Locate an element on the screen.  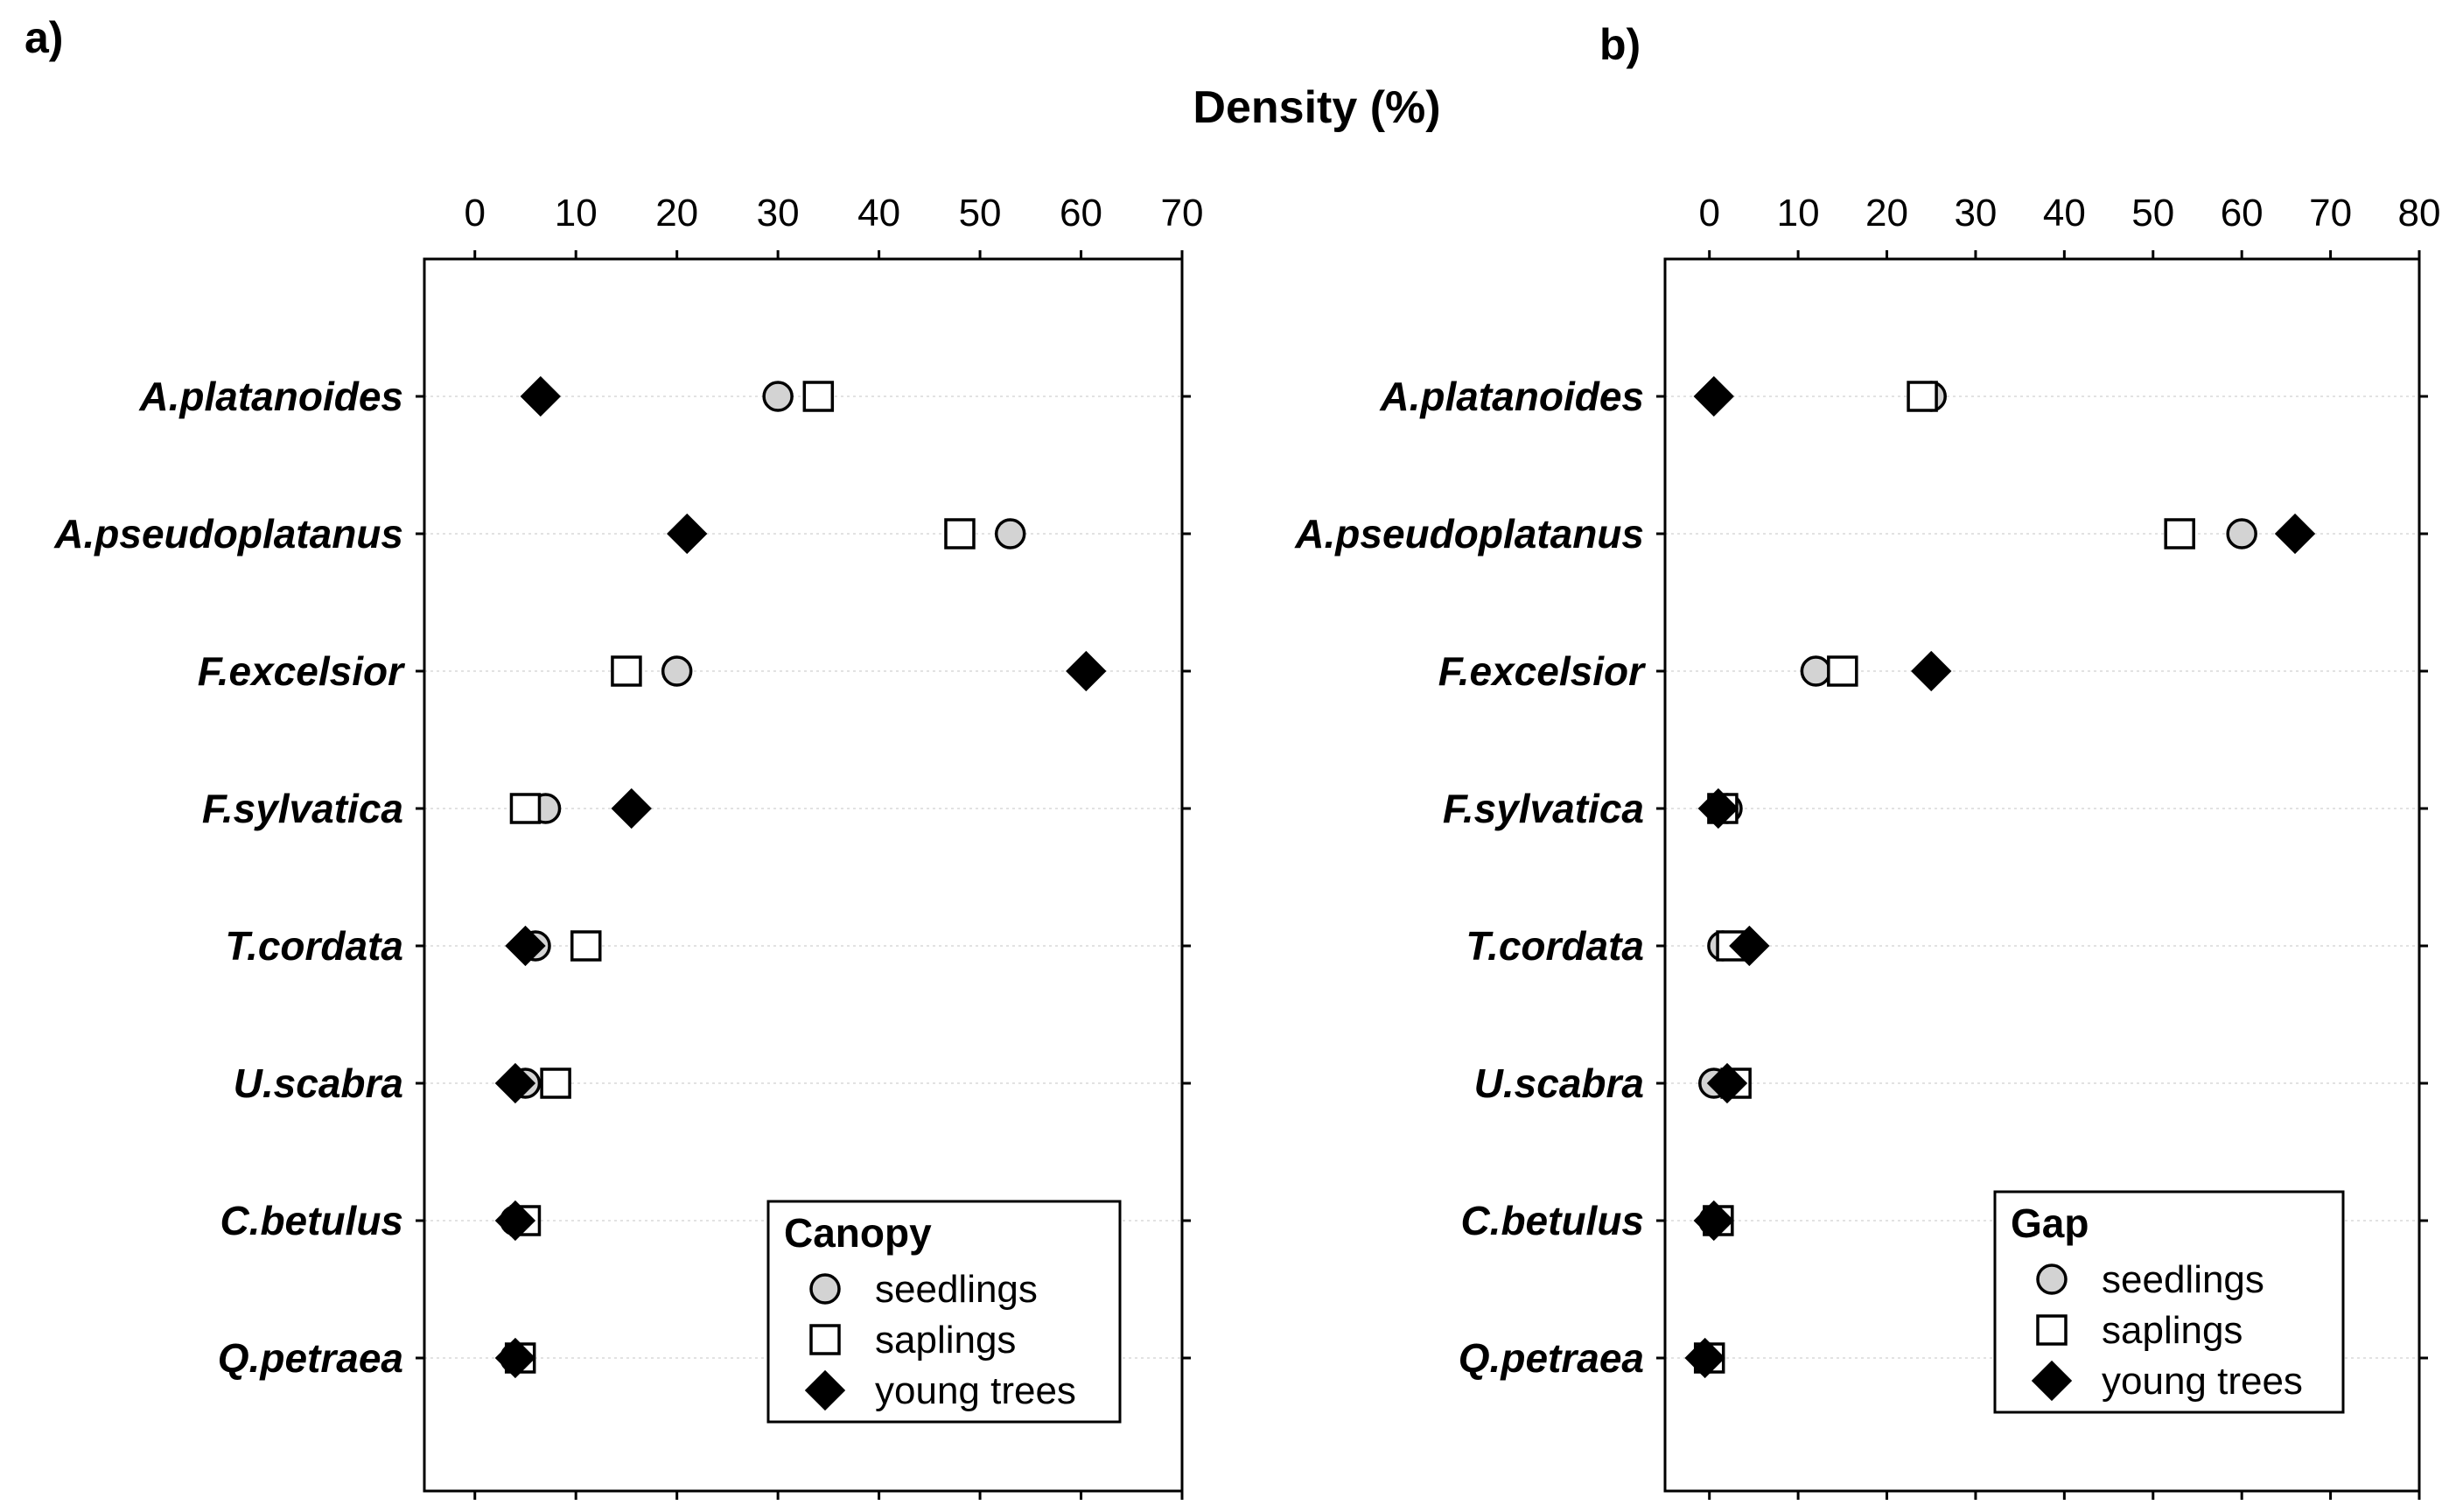
panel-a-label: a) is located at coordinates (43, 37).